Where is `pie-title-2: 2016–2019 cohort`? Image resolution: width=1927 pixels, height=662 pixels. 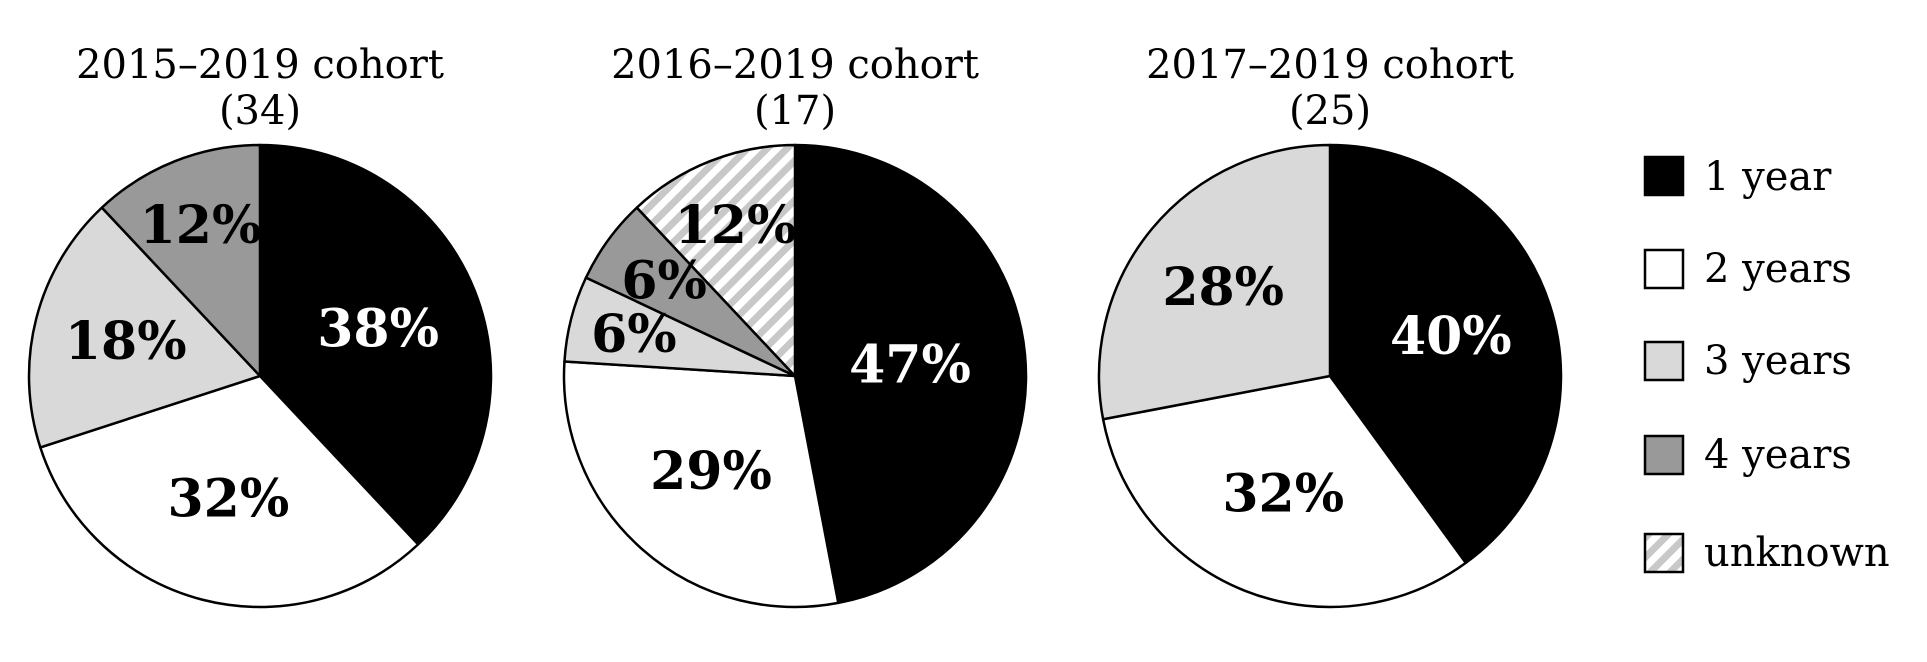 pie-title-2: 2016–2019 cohort is located at coordinates (795, 65).